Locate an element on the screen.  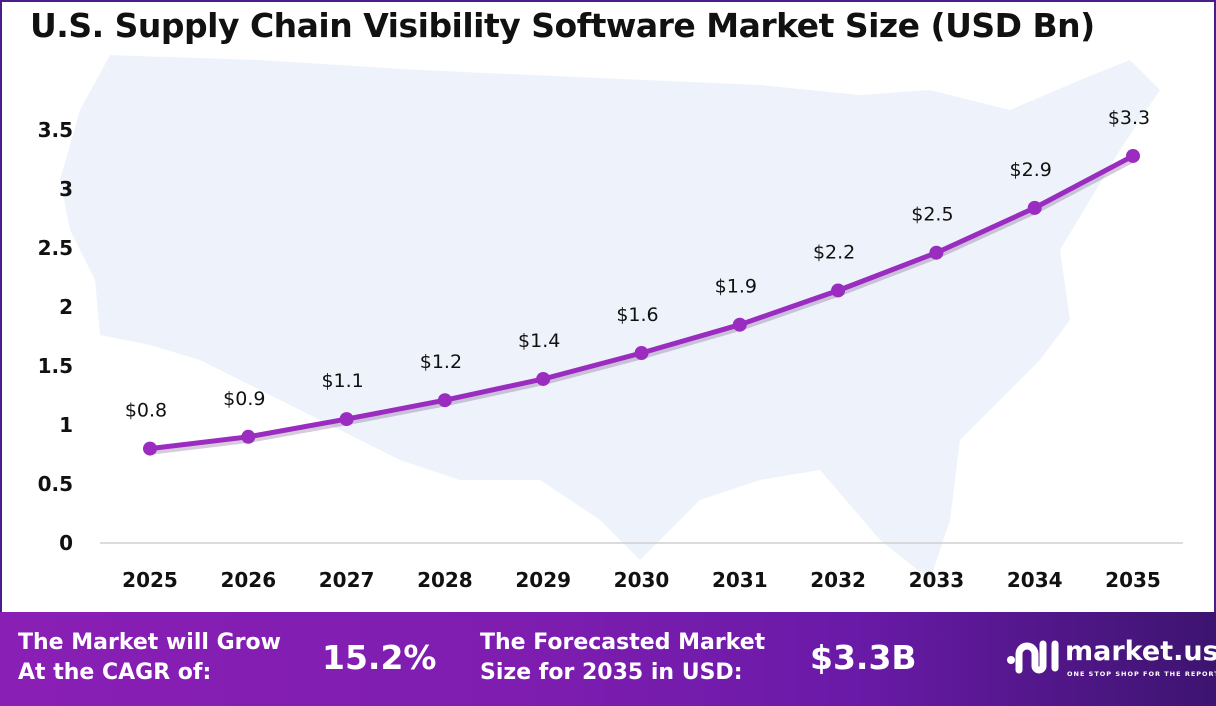
y-tick-label: 2 is located at coordinates (66, 307).